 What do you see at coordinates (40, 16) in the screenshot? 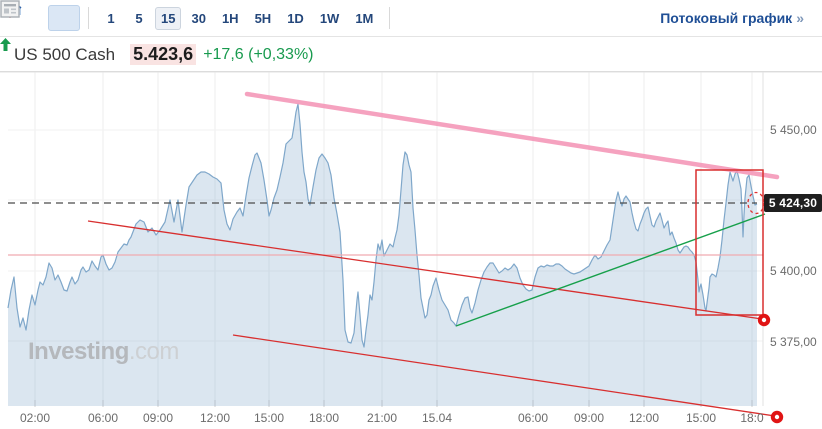
I see `area-chart-button` at bounding box center [40, 16].